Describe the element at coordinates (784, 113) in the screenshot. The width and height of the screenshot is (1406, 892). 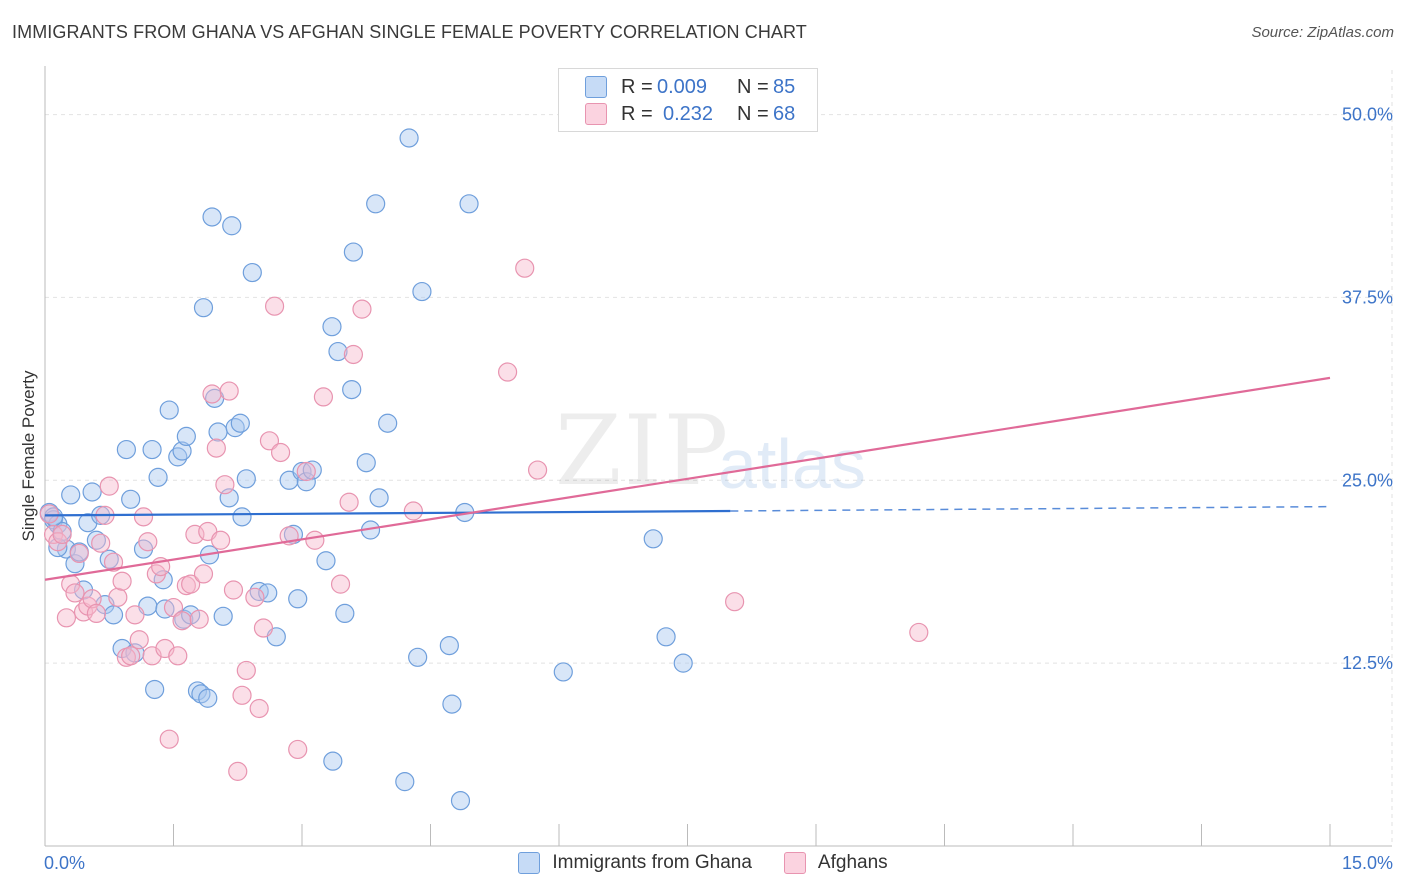
I see `legend-n-value: 68` at that location.